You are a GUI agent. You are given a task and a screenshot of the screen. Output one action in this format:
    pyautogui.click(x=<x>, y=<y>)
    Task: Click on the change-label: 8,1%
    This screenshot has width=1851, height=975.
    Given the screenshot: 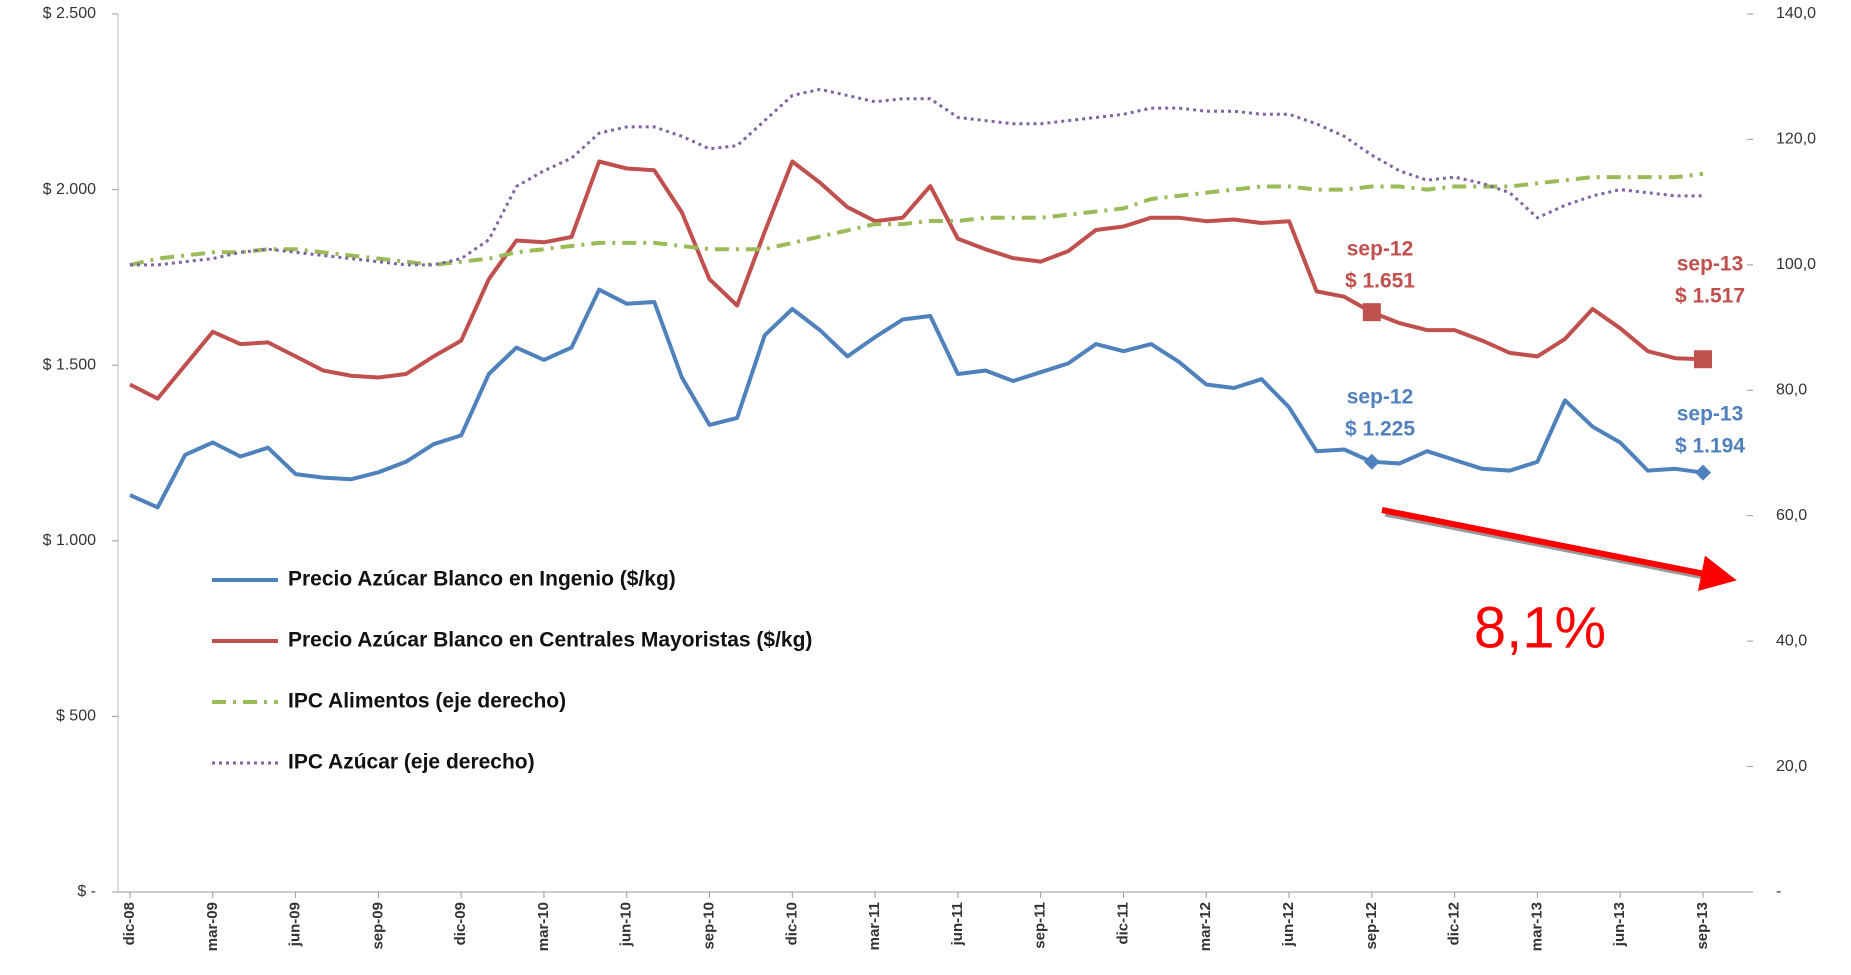 What is the action you would take?
    pyautogui.click(x=1540, y=627)
    